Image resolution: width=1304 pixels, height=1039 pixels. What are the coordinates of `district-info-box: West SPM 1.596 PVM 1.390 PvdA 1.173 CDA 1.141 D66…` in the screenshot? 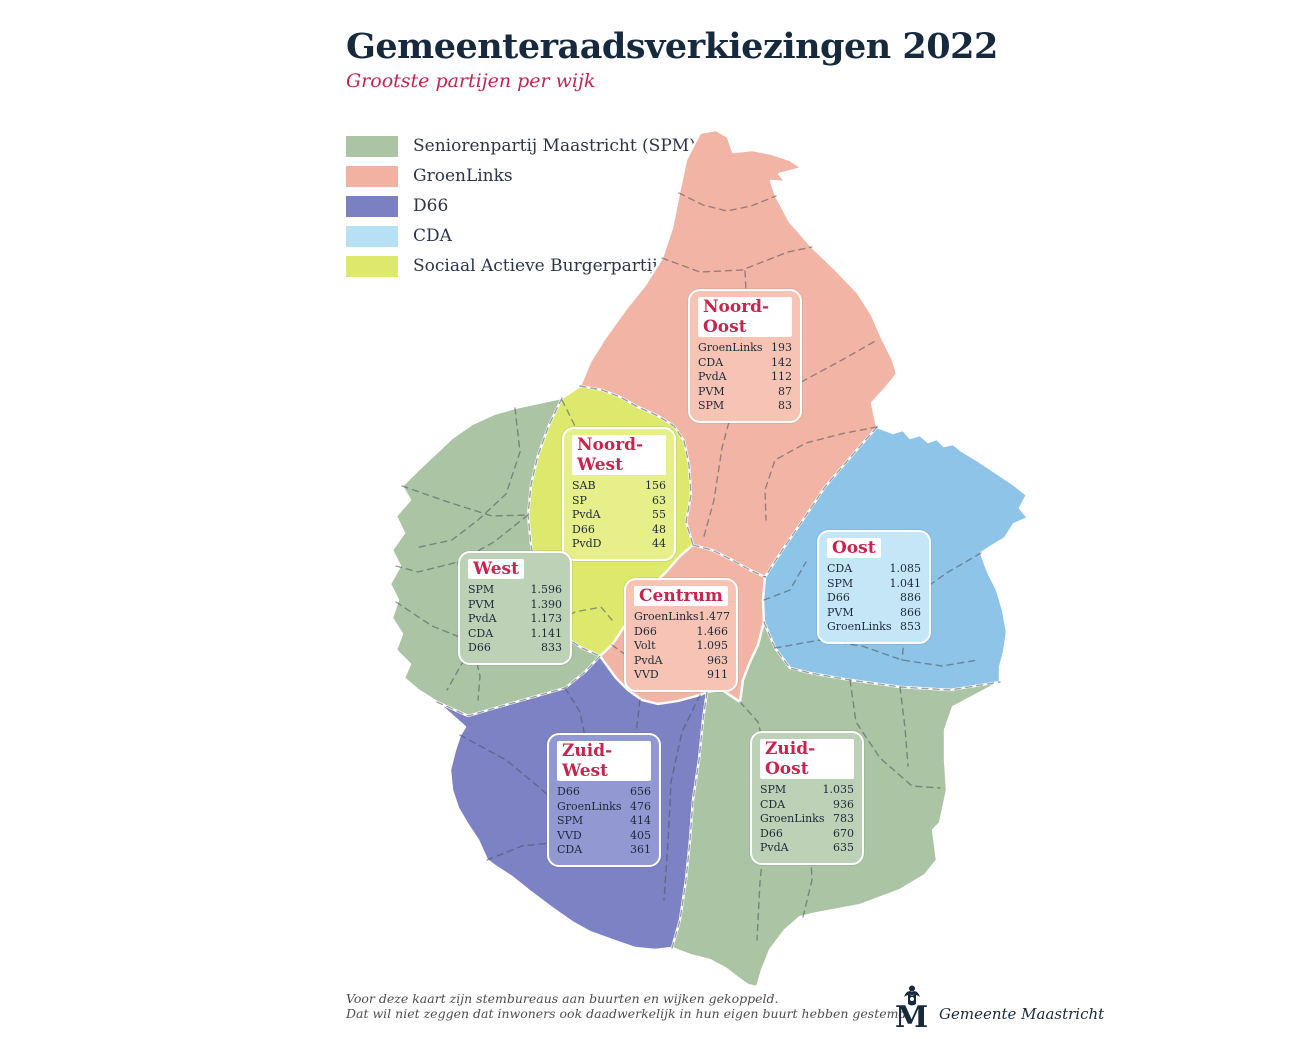 It's located at (515, 608).